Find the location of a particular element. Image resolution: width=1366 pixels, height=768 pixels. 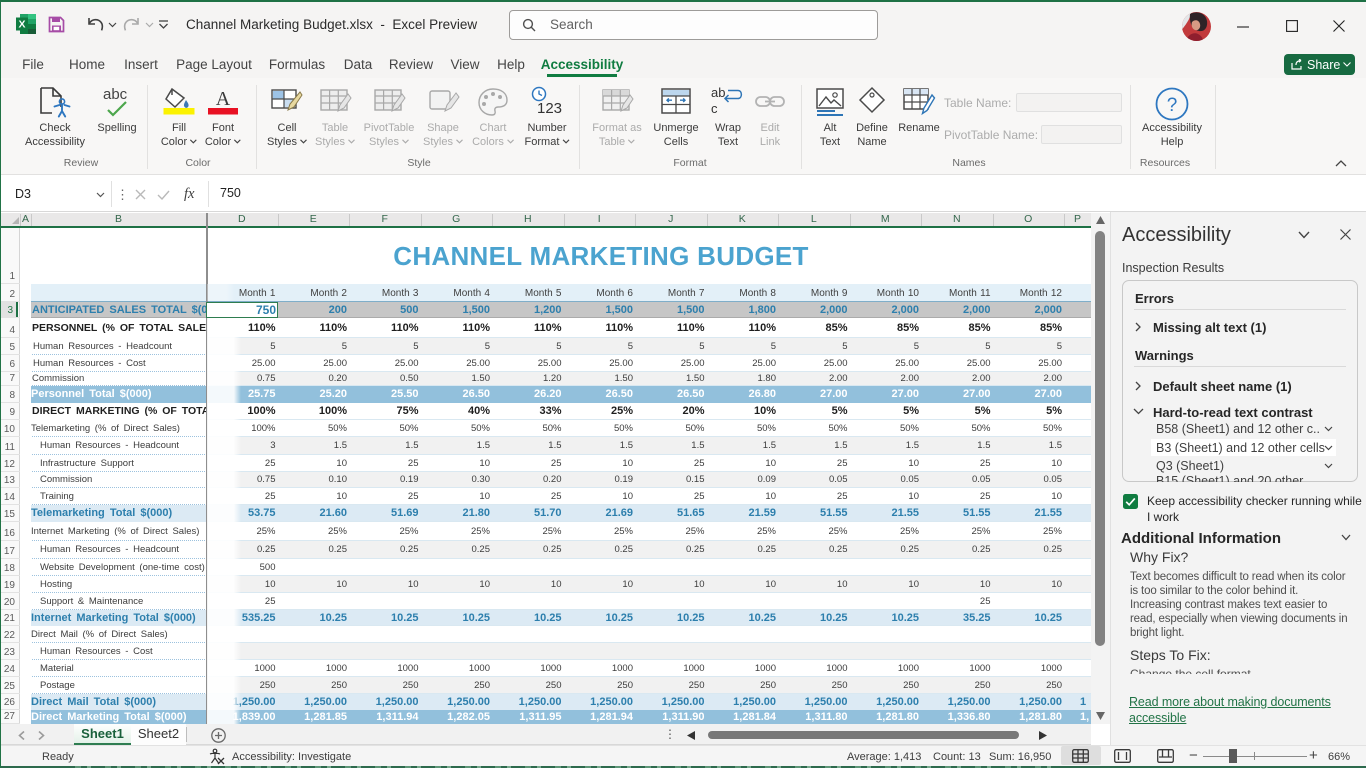

svg-text: A is located at coordinates (223, 99).